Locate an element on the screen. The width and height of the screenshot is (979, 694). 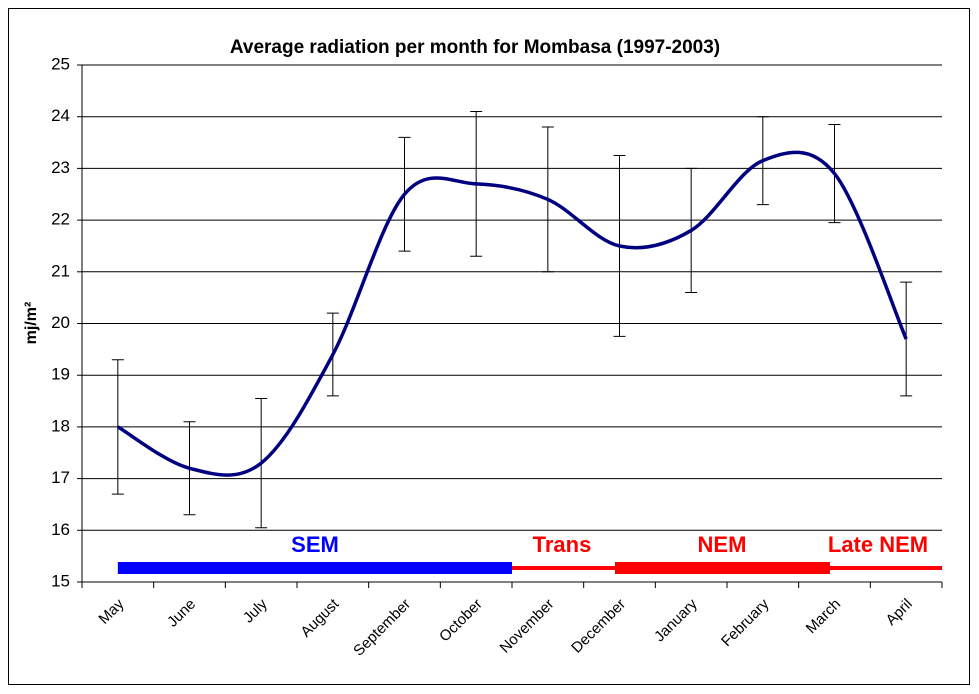
y-tick-label: 19 is located at coordinates (60, 374).